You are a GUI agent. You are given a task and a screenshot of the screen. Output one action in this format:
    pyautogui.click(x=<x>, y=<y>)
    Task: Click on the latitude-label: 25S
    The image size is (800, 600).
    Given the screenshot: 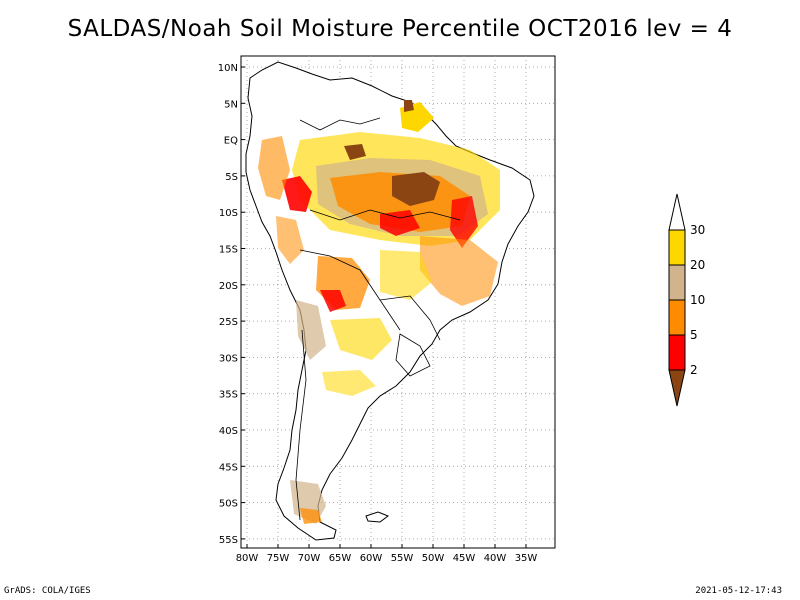 What is the action you would take?
    pyautogui.click(x=228, y=322)
    